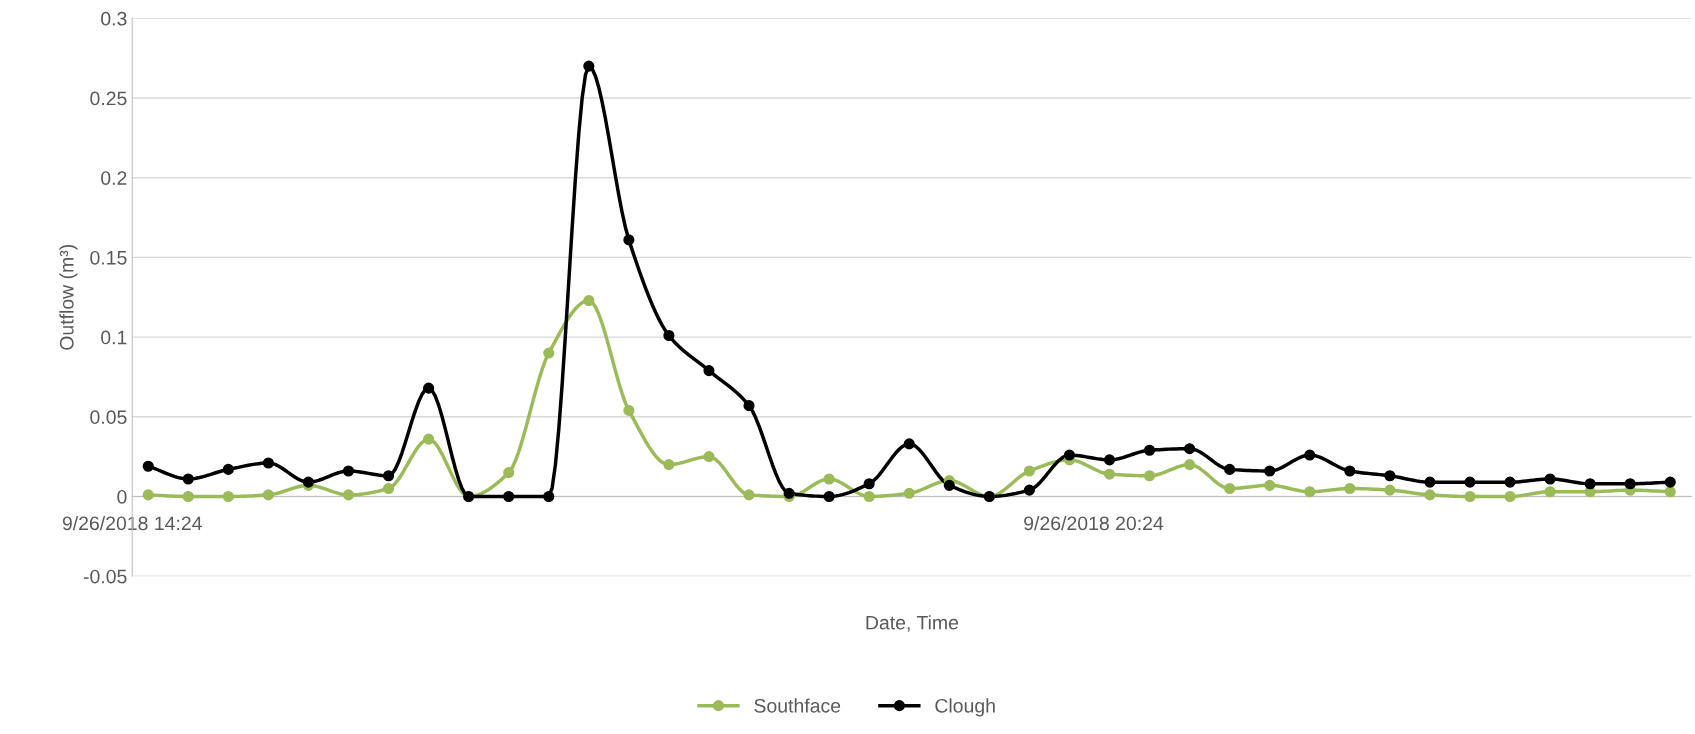 The height and width of the screenshot is (734, 1695). What do you see at coordinates (108, 257) in the screenshot?
I see `y-tick-label: 0.15` at bounding box center [108, 257].